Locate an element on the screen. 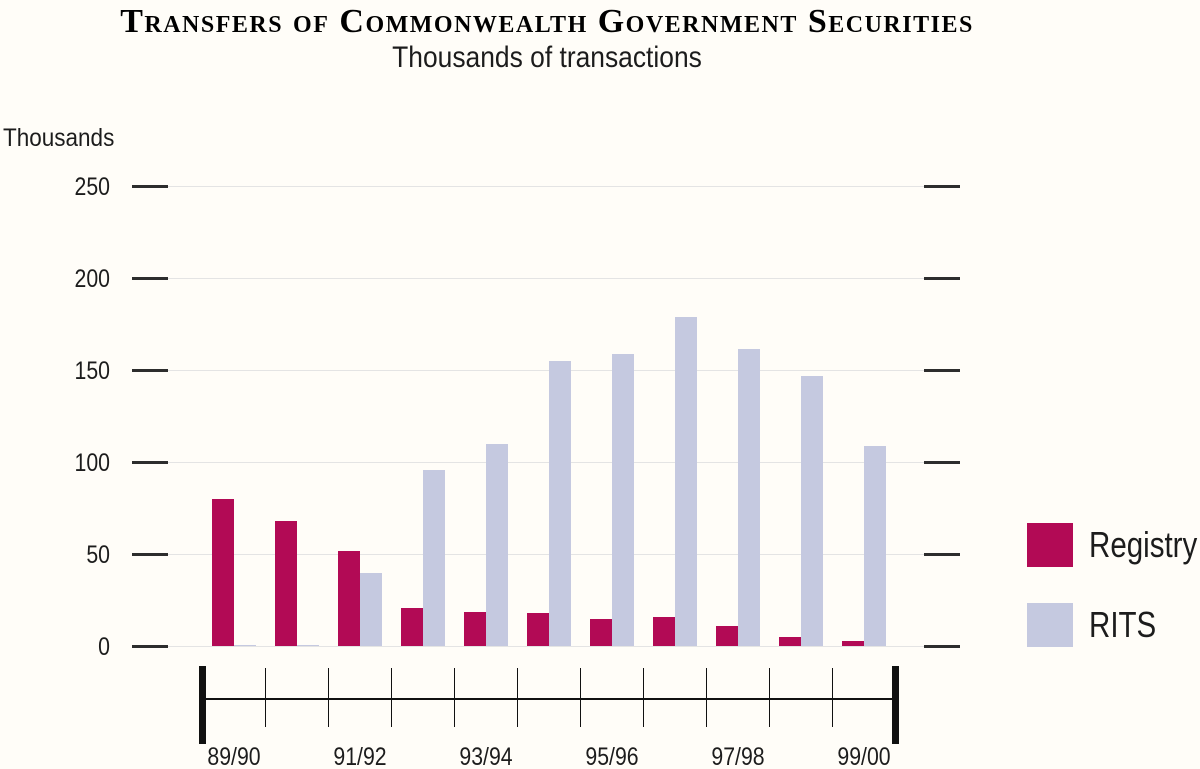 The image size is (1200, 769). x-axis-line is located at coordinates (549, 698).